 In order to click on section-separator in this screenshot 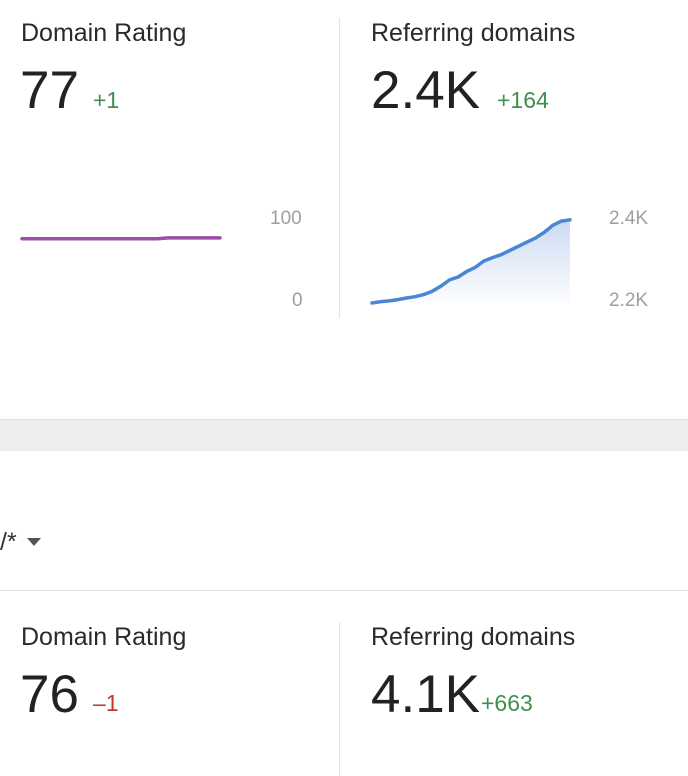, I will do `click(344, 435)`.